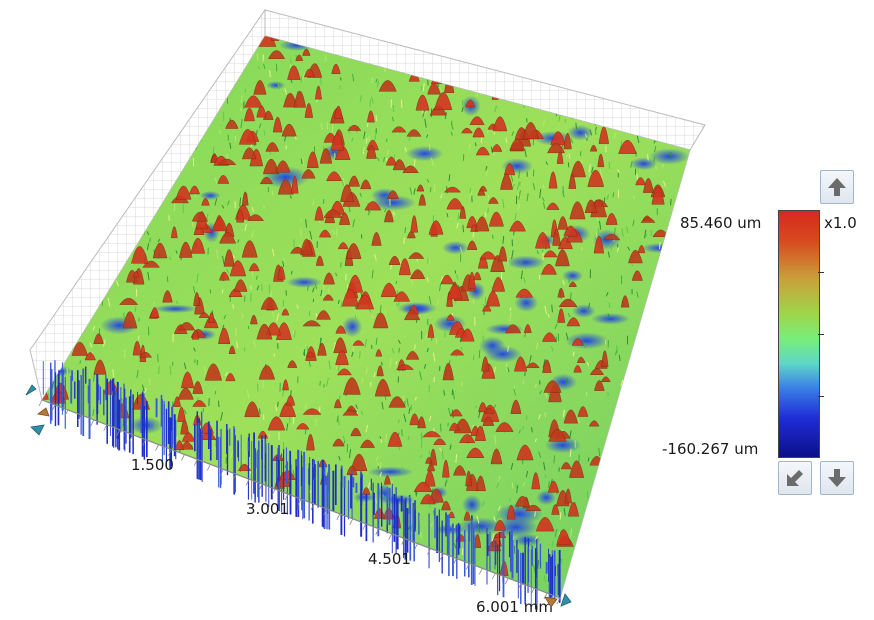 The width and height of the screenshot is (874, 620). I want to click on arrow-down-left-icon, so click(795, 478).